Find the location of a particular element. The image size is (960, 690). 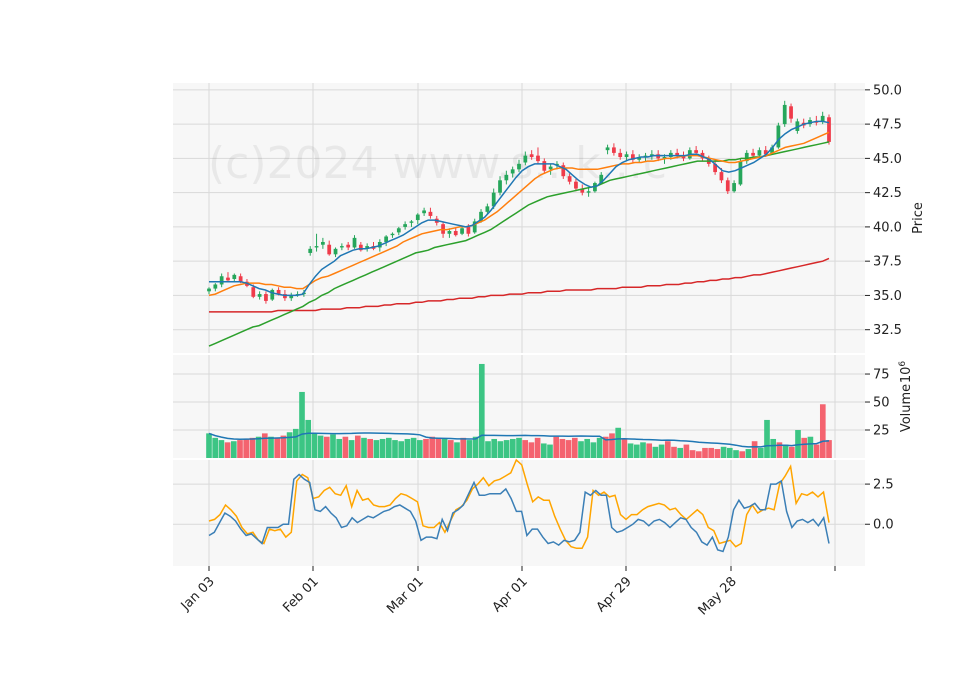

oscillator-panel: 0.0 2.5 is located at coordinates (533, 512).